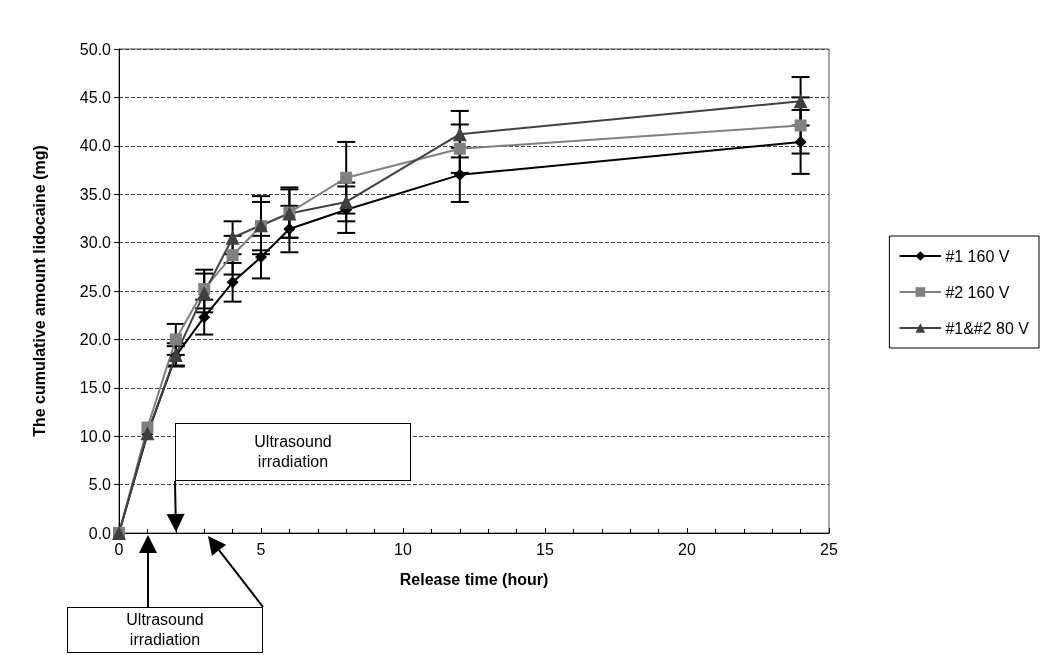 Image resolution: width=1047 pixels, height=655 pixels. I want to click on x-axis-title: Release time (hour), so click(474, 579).